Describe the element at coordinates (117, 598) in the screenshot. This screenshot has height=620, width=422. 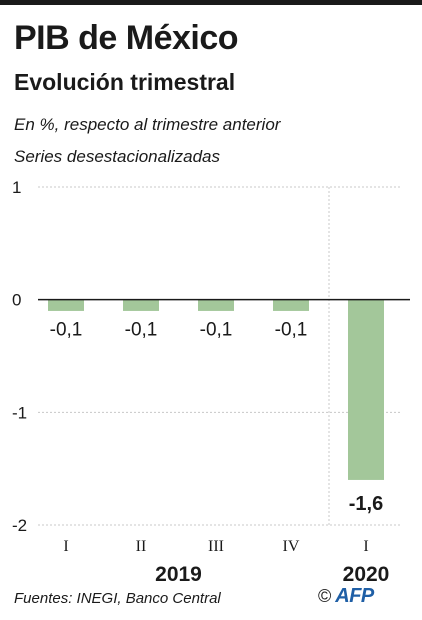
I see `source-note: Fuentes: INEGI, Banco Central` at that location.